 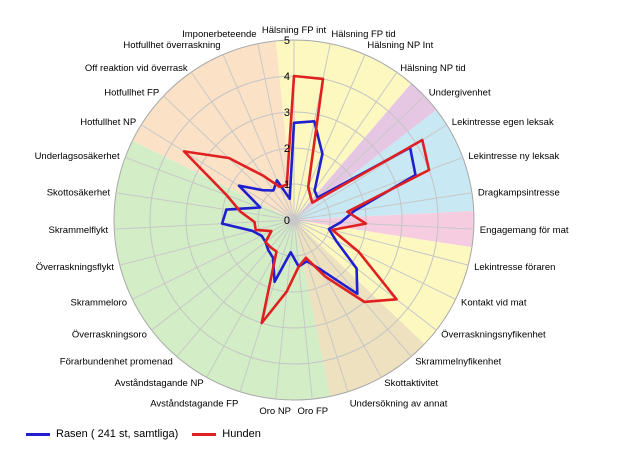 I want to click on category-label: Undergivenhet, so click(x=460, y=92).